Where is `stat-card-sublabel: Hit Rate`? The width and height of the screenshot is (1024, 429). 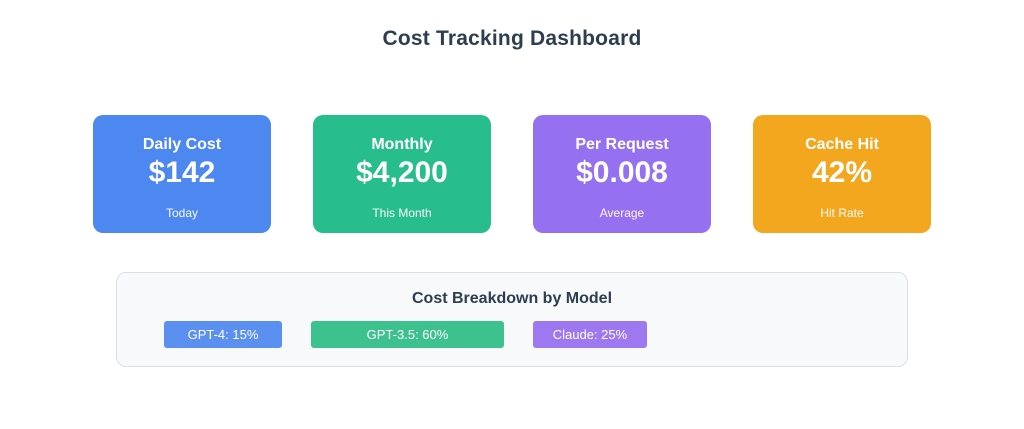
stat-card-sublabel: Hit Rate is located at coordinates (842, 213).